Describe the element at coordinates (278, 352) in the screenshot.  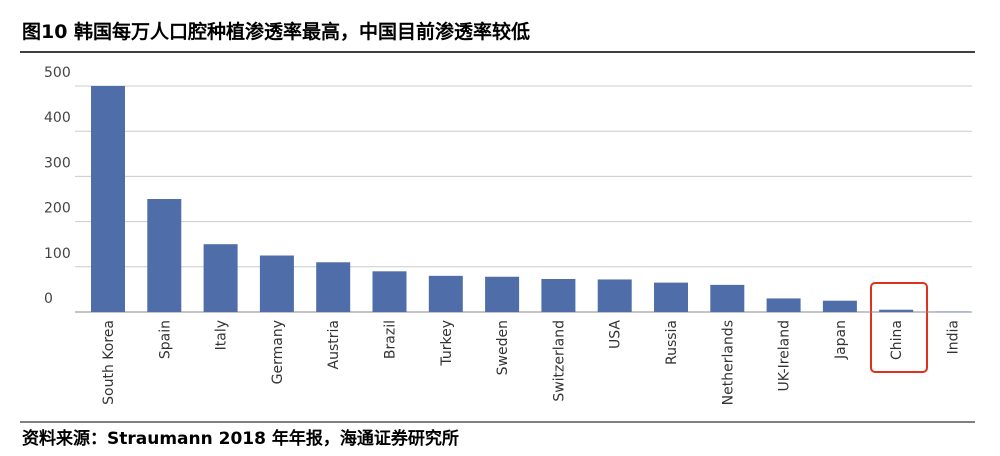
I see `x-tick-label: Germany` at that location.